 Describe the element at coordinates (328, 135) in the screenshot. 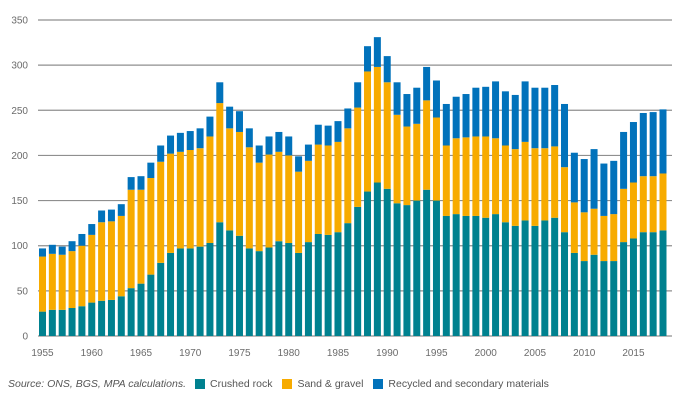

I see `bar-recycled-and-secondary-materials-1984` at that location.